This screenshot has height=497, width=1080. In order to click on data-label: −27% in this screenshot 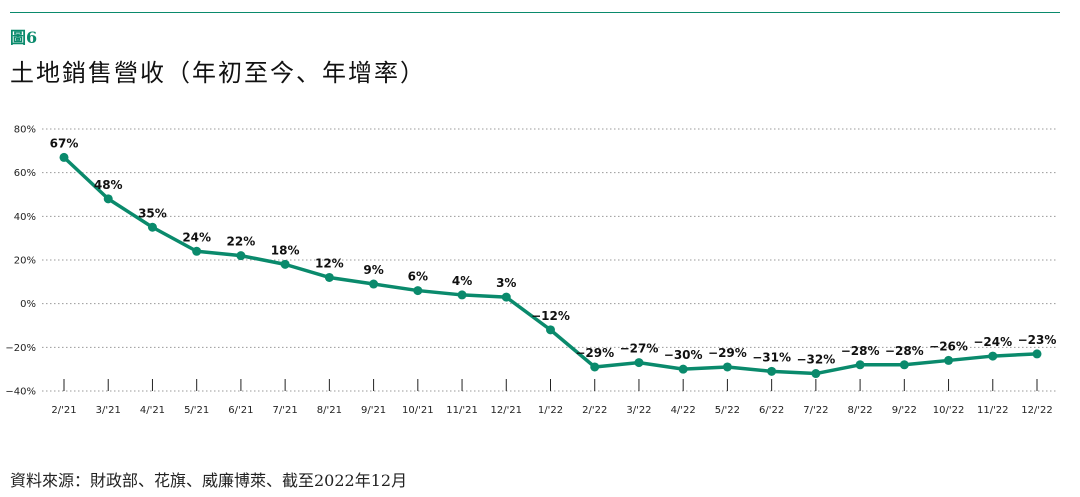, I will do `click(639, 349)`.